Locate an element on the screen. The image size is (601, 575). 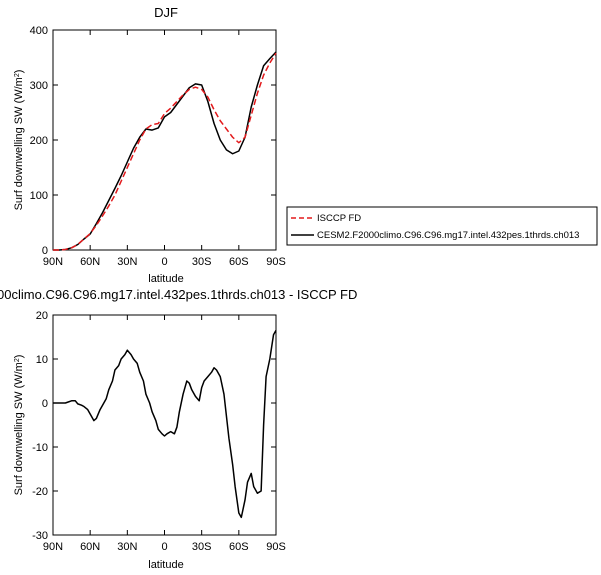
y-tick-label: 300 is located at coordinates (39, 86).